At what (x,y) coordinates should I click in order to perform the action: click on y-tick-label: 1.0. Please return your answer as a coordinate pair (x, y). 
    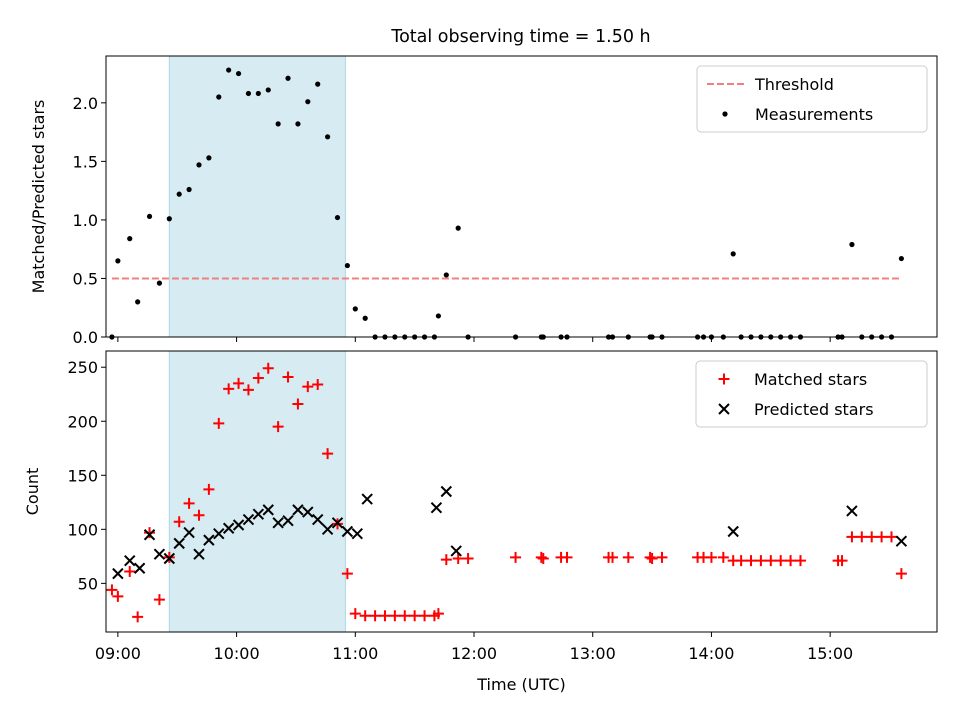
    Looking at the image, I should click on (85, 220).